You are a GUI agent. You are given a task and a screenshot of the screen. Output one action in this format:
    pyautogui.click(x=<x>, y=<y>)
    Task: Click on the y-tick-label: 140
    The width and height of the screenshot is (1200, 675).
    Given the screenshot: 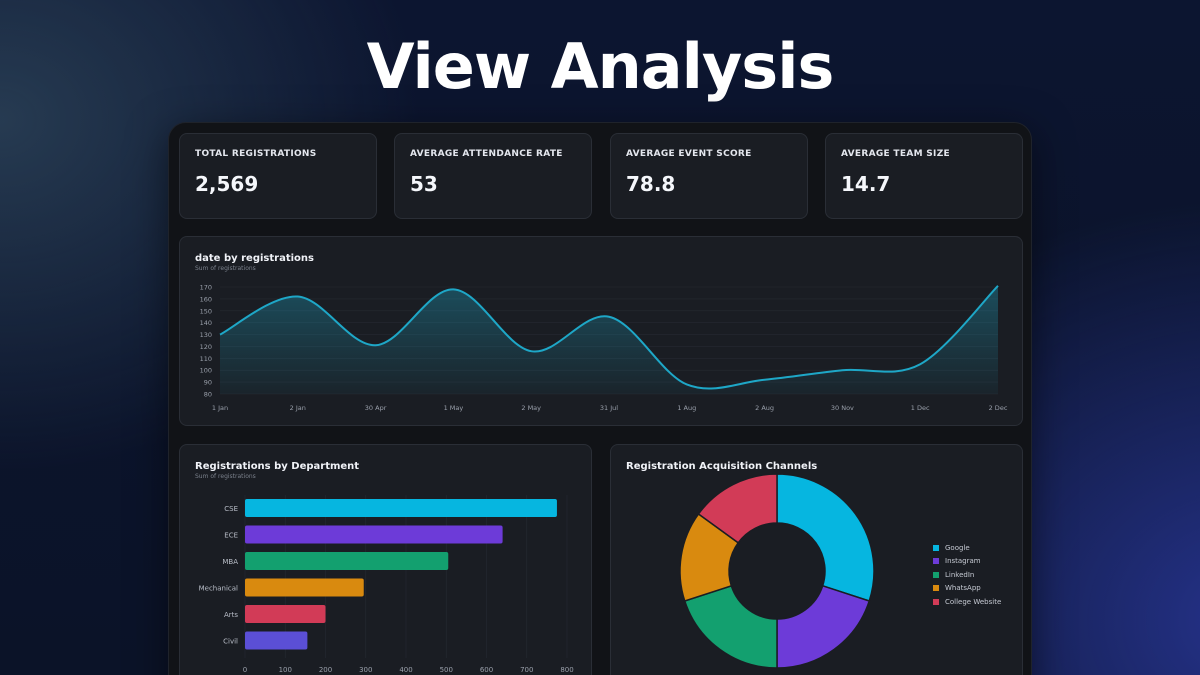 What is the action you would take?
    pyautogui.click(x=206, y=323)
    